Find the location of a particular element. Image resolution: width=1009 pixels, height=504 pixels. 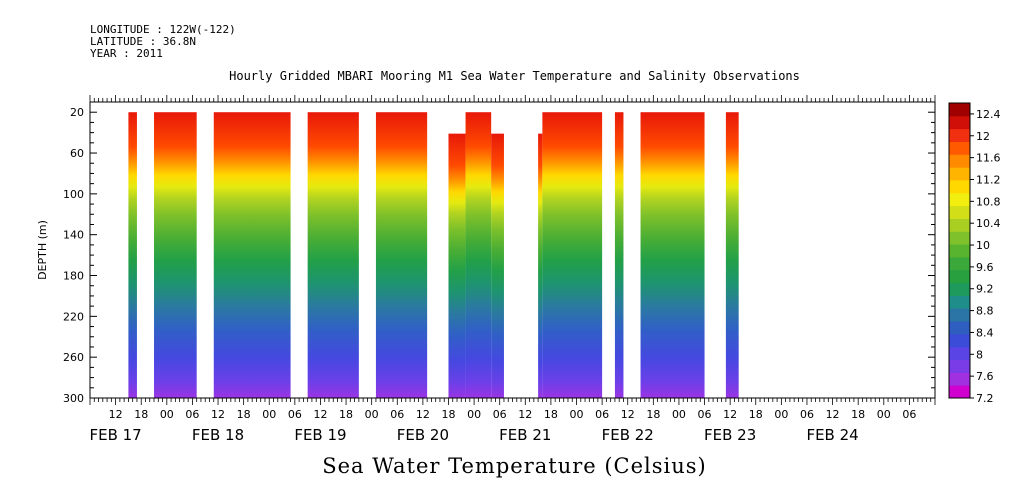

colorbar-label: 10.8 is located at coordinates (988, 201).